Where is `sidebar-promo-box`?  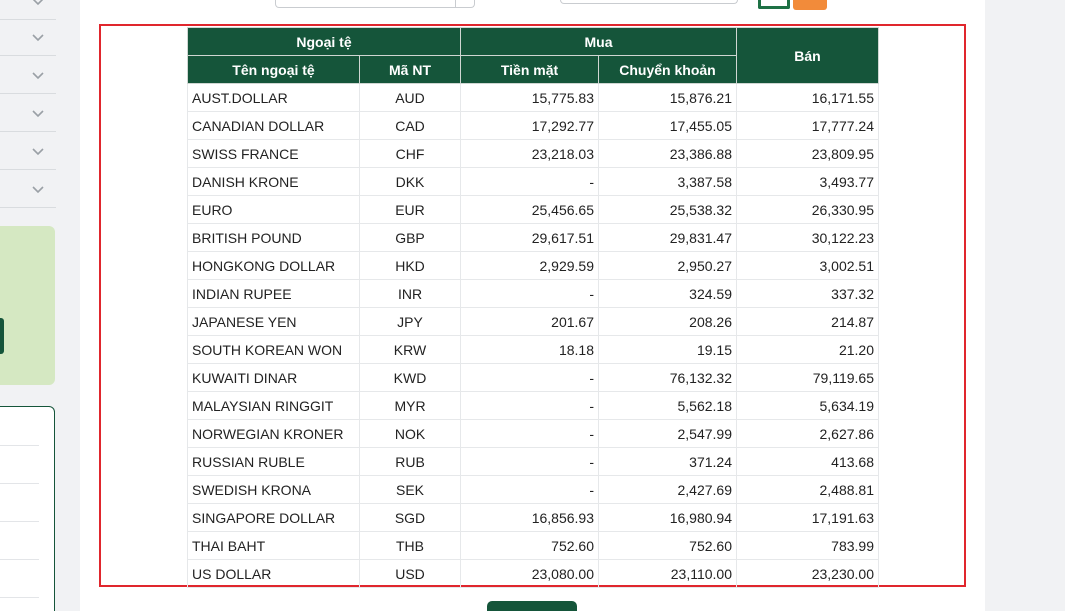
sidebar-promo-box is located at coordinates (27, 305).